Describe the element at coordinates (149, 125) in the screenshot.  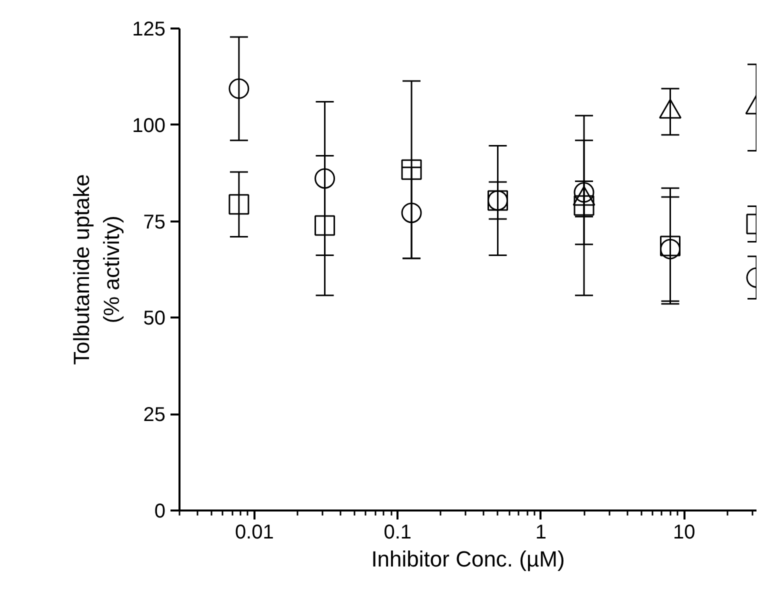
I see `y-tick-label: 100` at that location.